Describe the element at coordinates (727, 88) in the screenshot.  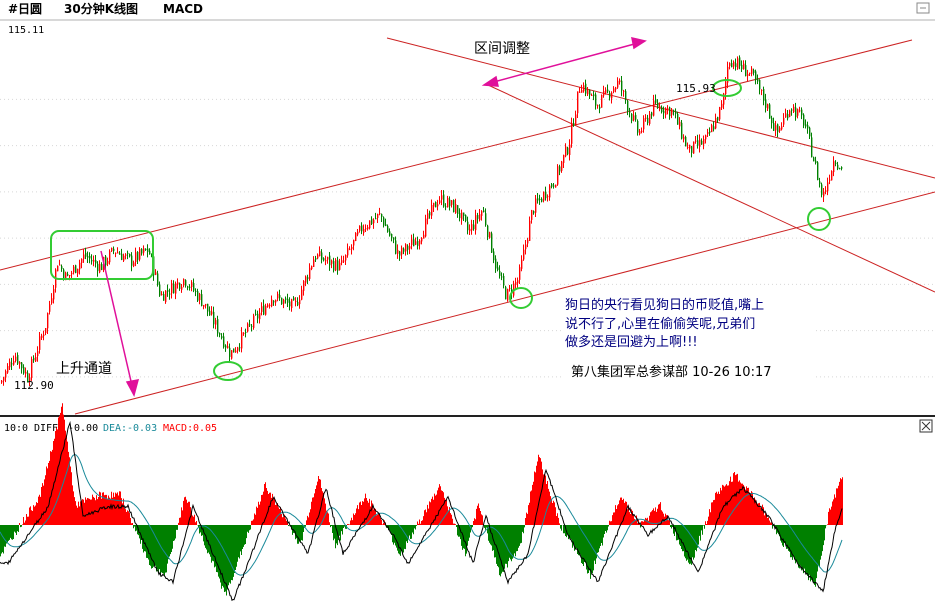
I see `marker-circle-high` at that location.